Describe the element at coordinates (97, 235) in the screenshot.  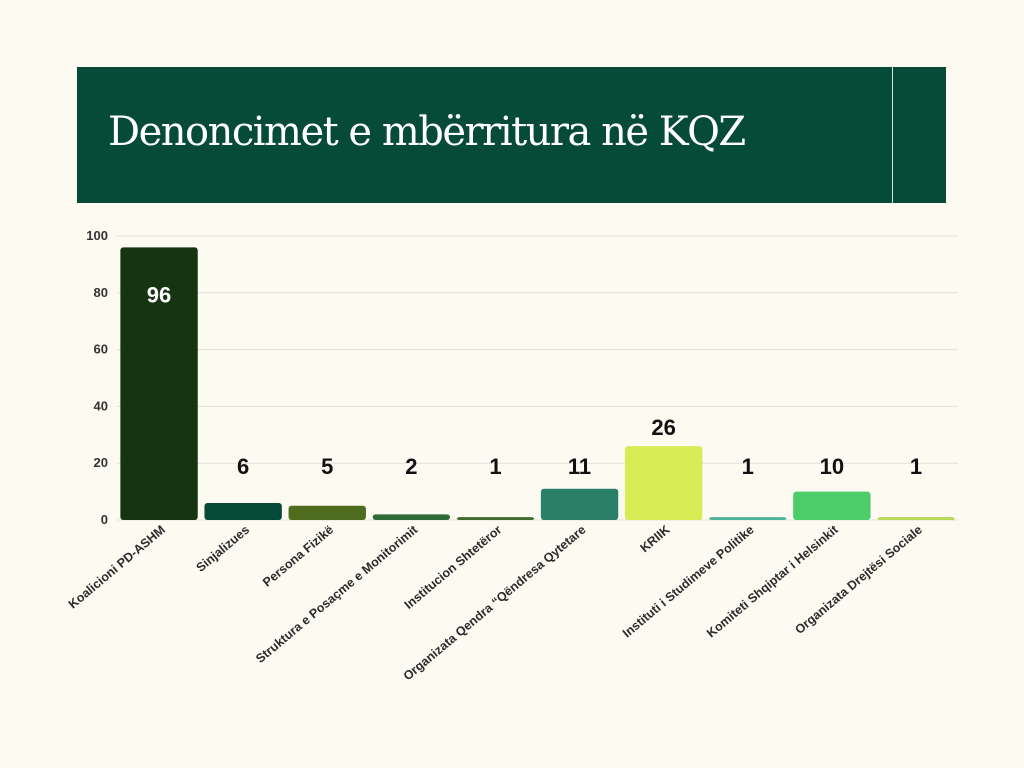
I see `y-tick-label: 100` at that location.